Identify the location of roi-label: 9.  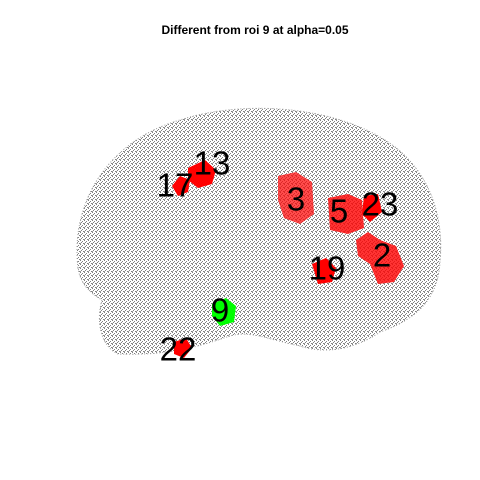
(220, 310).